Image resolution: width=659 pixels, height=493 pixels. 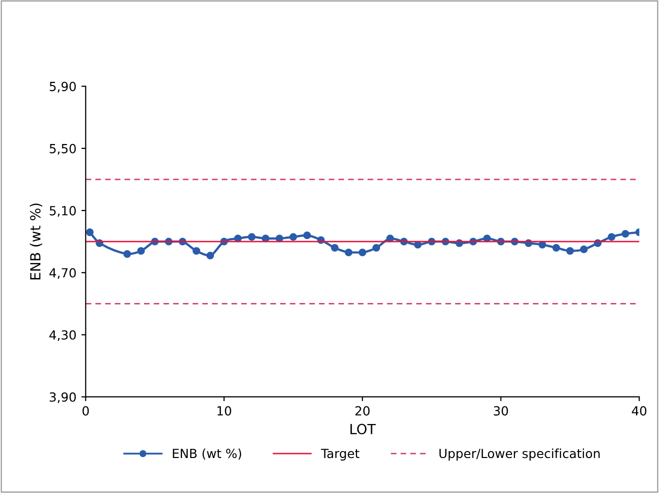 I want to click on legend-label: ENB (wt %), so click(x=207, y=454).